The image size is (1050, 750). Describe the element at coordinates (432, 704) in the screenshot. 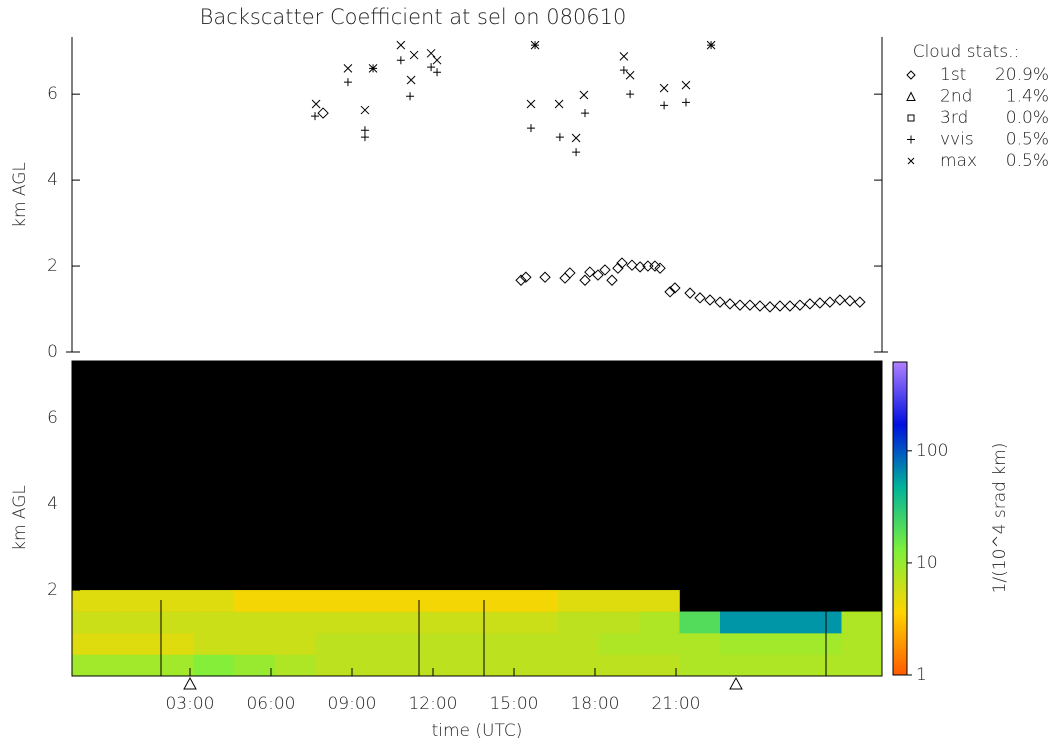

I see `x-tick-label: 12:00` at that location.